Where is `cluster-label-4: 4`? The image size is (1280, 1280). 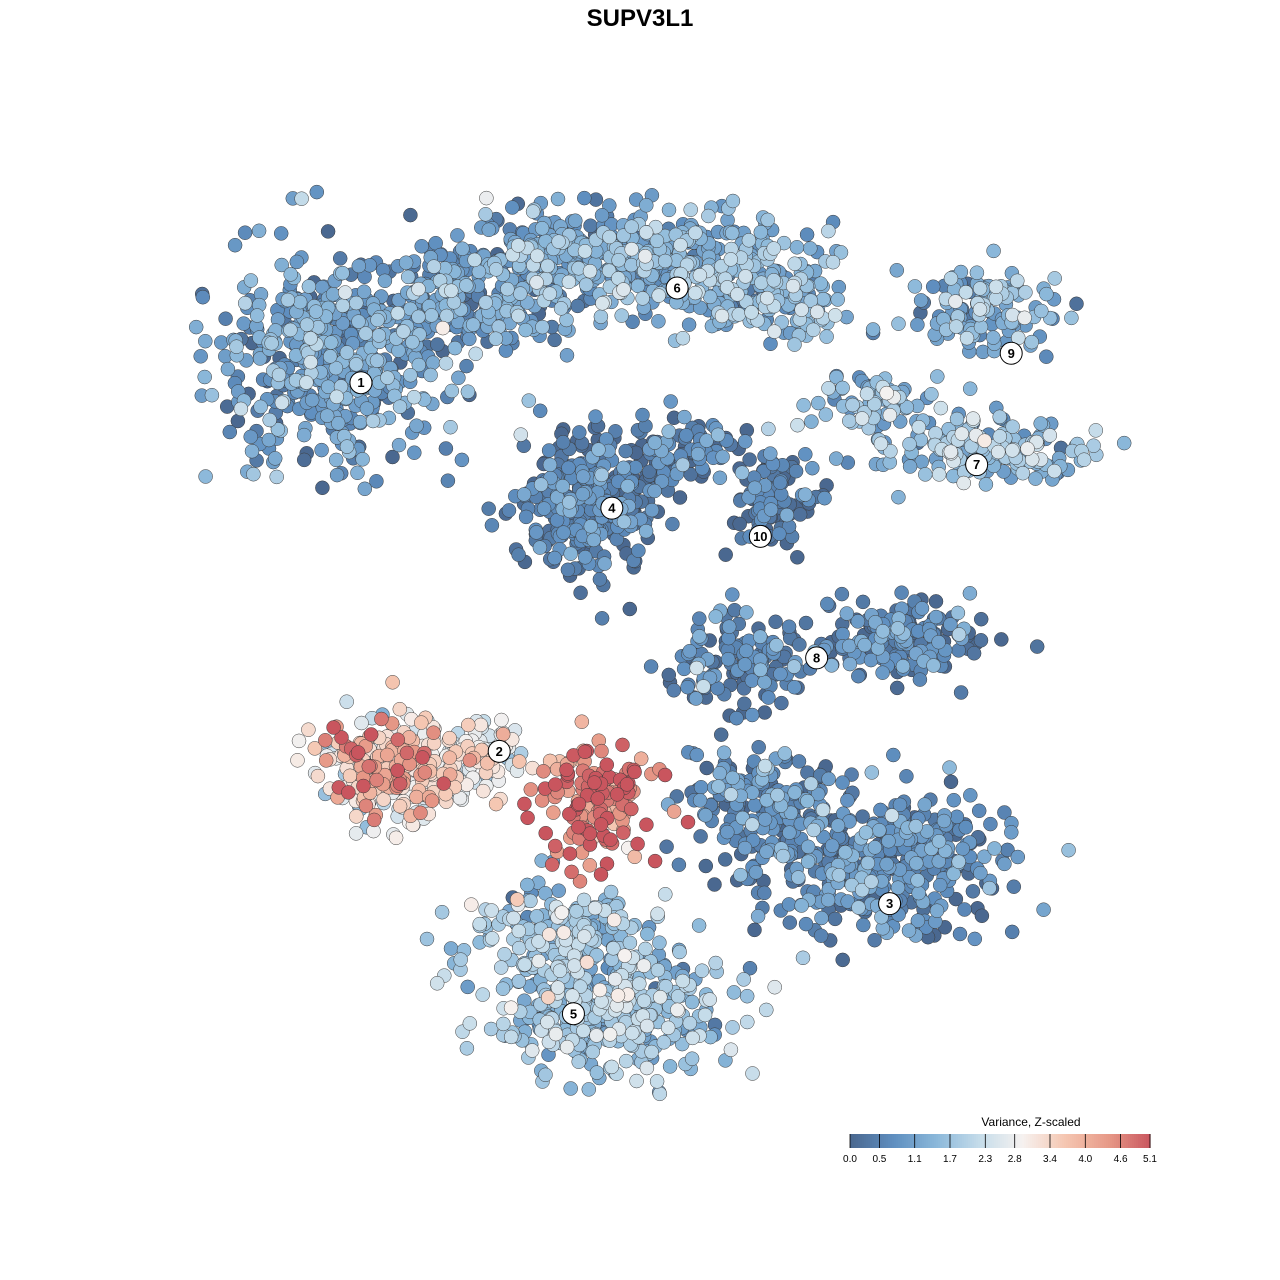
cluster-label-4: 4 is located at coordinates (612, 508).